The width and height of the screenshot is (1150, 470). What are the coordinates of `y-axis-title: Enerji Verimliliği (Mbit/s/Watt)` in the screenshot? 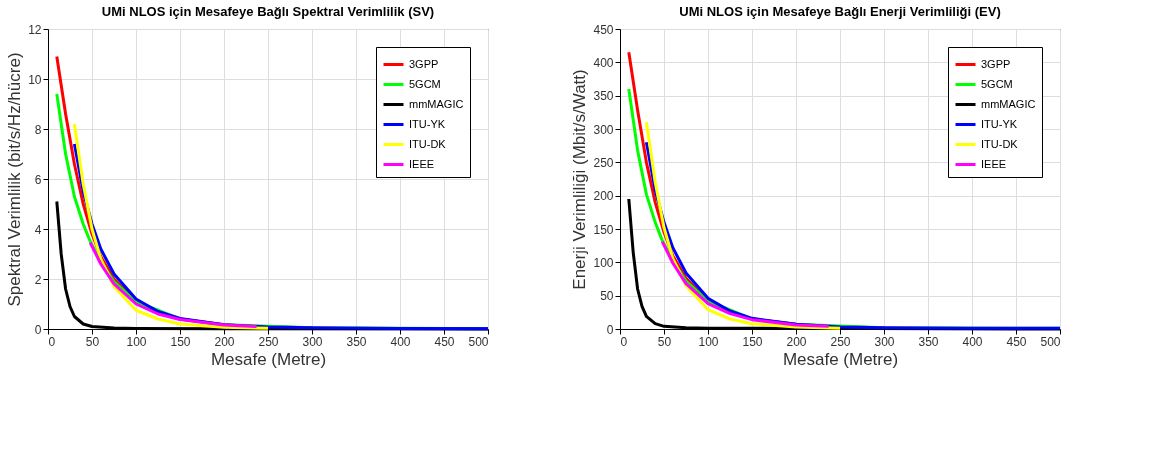 It's located at (580, 179).